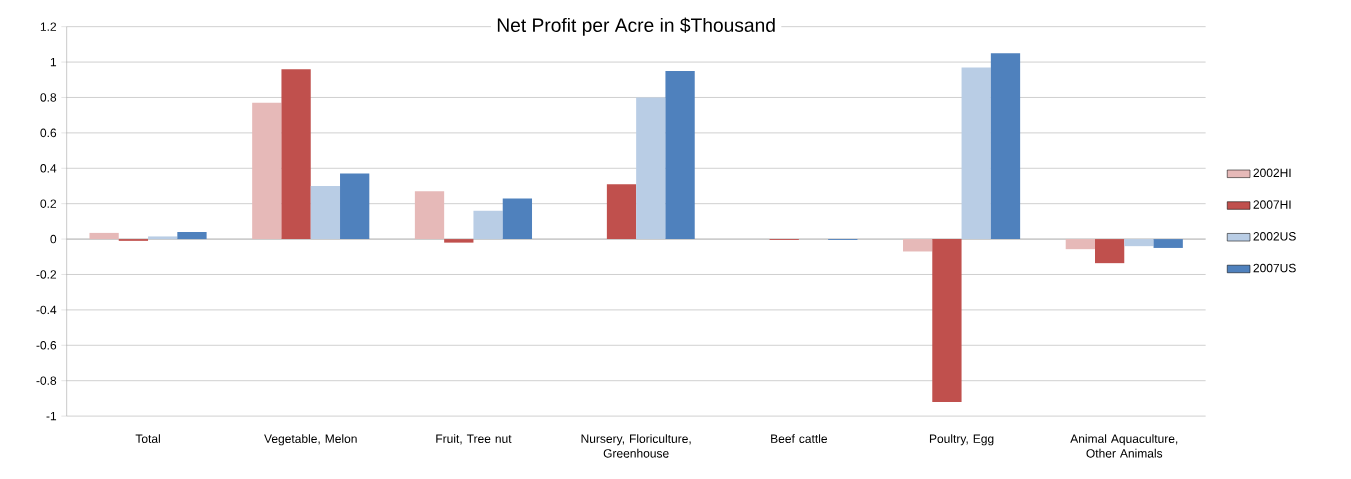 Image resolution: width=1351 pixels, height=479 pixels. I want to click on y-tick-label: 1, so click(53, 62).